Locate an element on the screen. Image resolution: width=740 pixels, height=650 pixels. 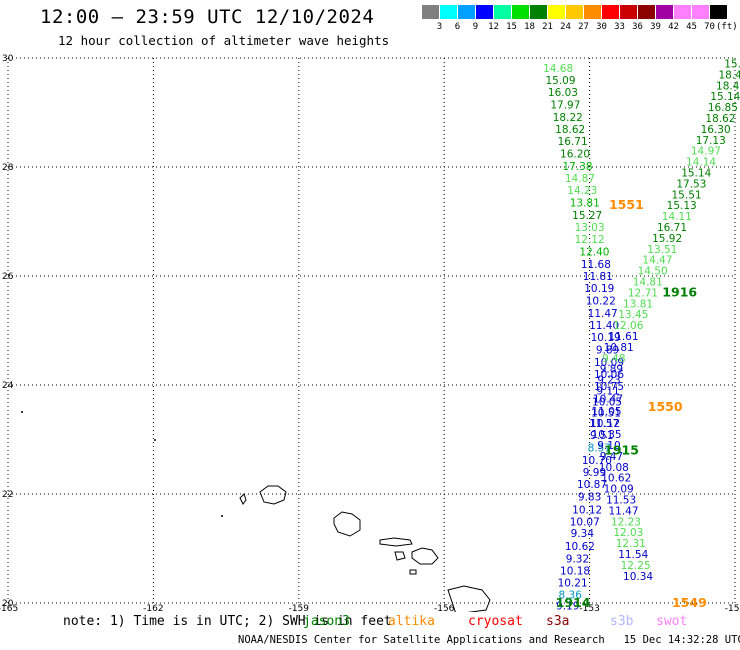
island-molokai is located at coordinates (396, 542).